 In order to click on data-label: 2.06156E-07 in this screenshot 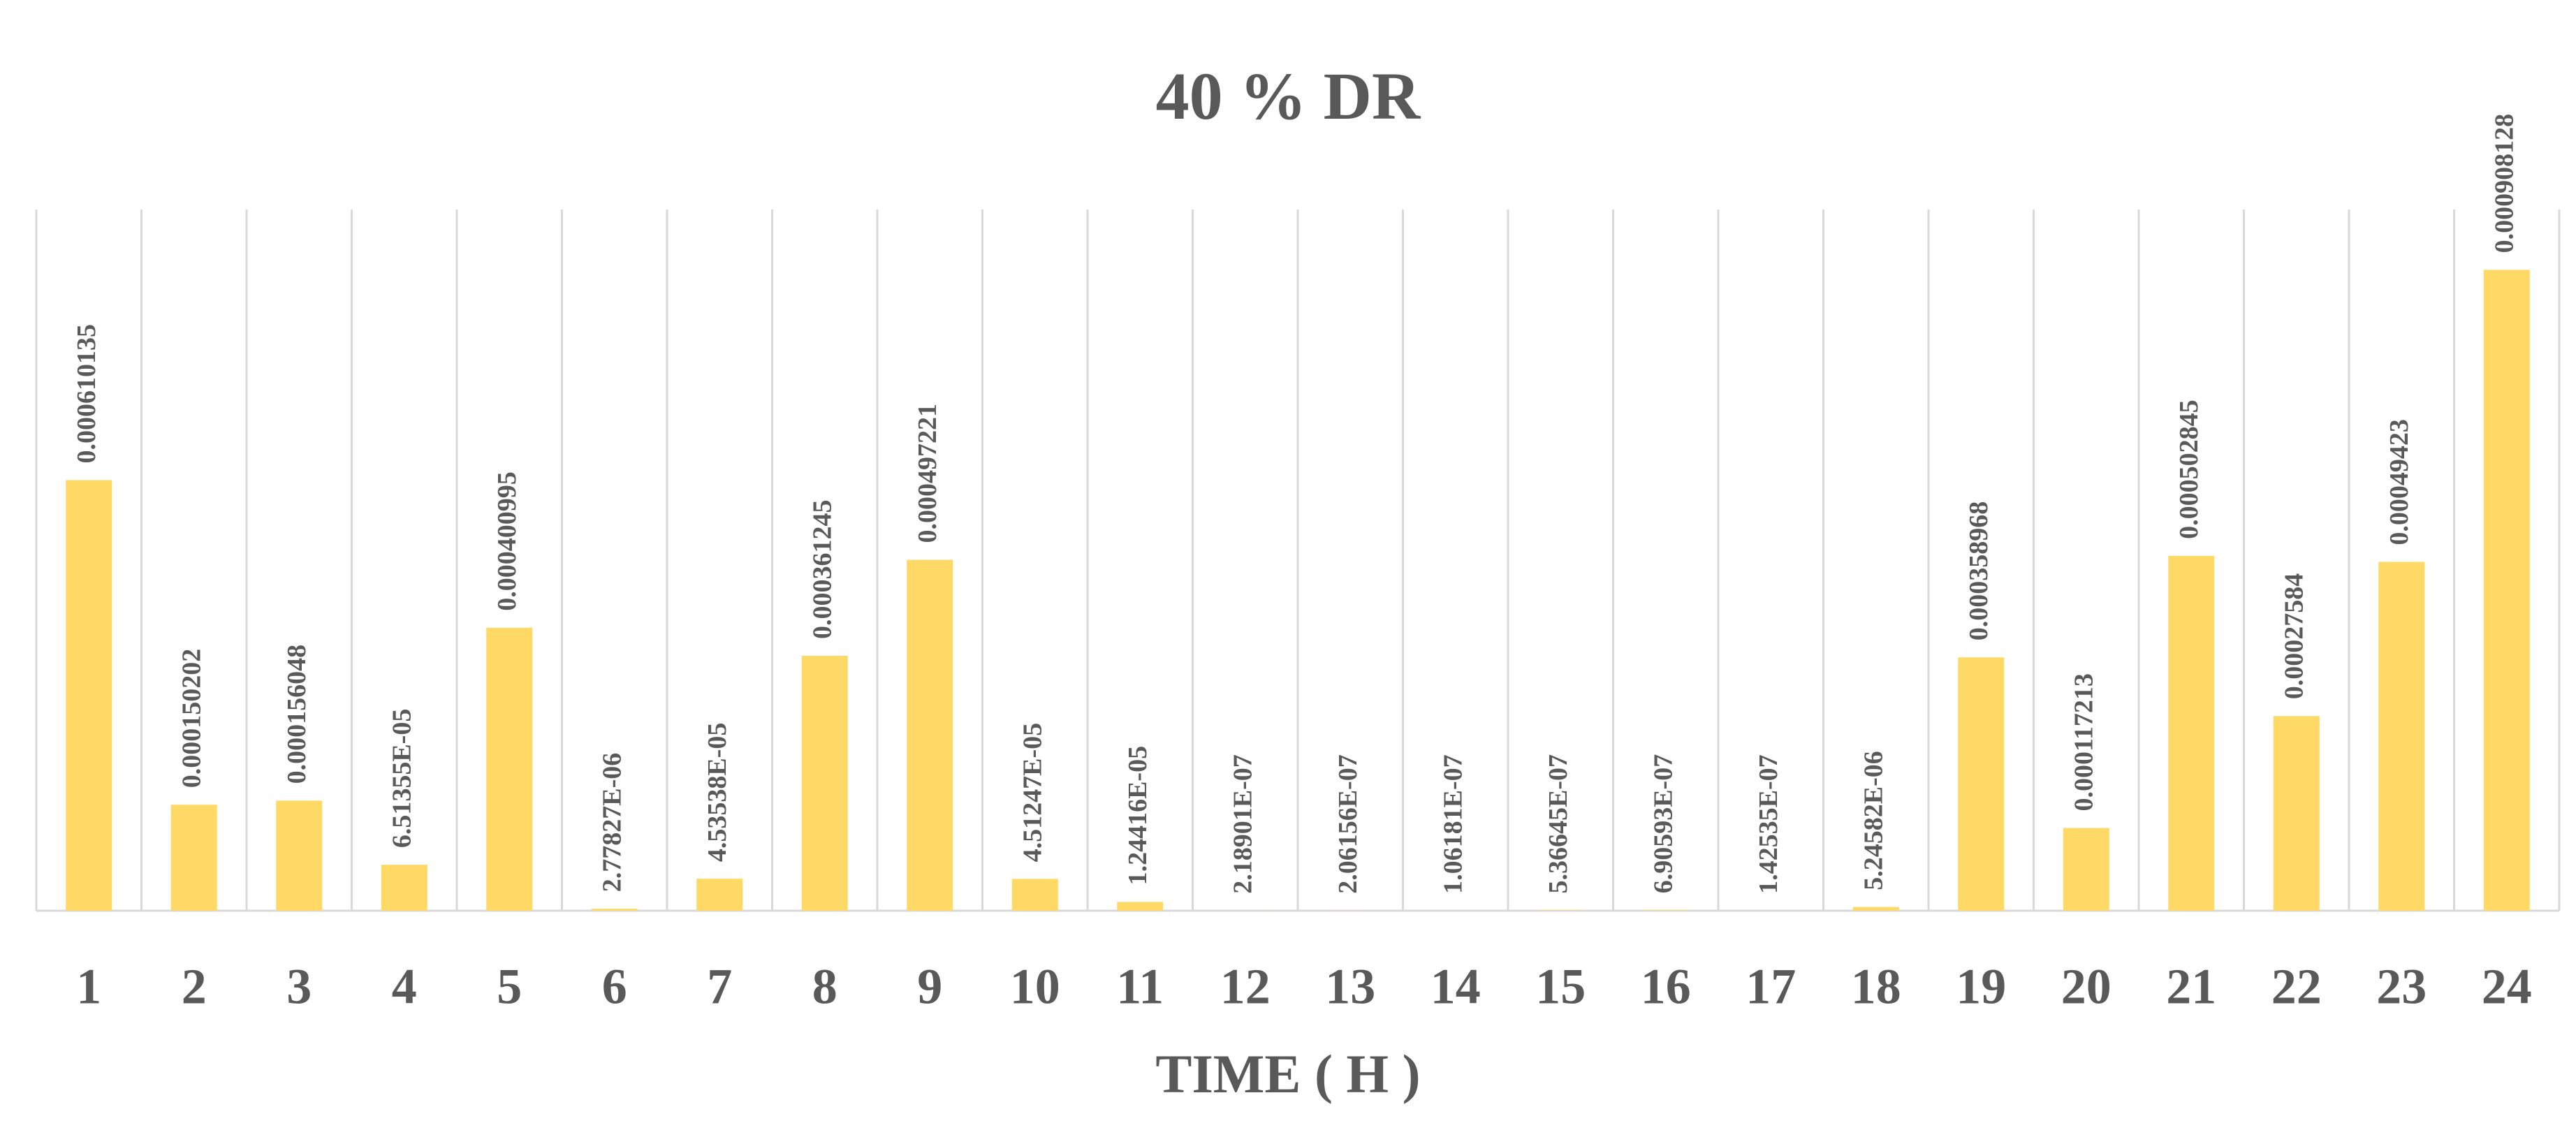, I will do `click(1348, 824)`.